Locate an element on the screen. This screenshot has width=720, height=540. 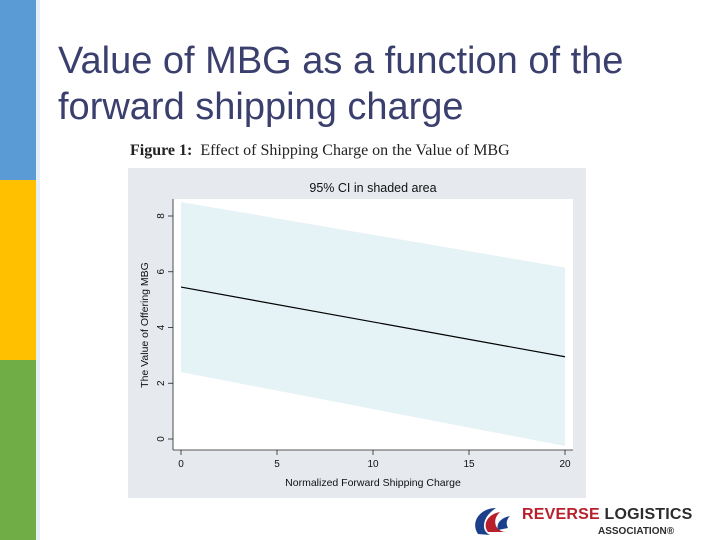
logo-subtitle: ASSOCIATION® is located at coordinates (636, 531).